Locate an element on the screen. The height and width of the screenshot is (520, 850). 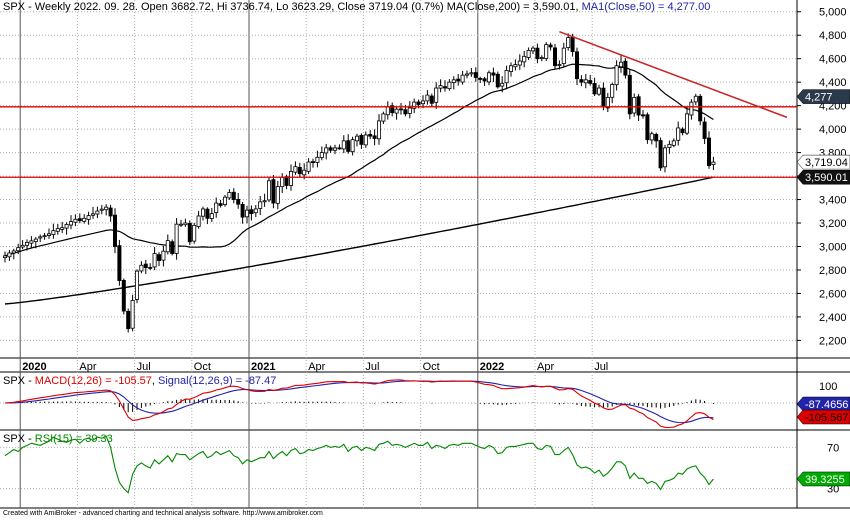
rsi-pane-title: SPX - RSI(15) = 39.33 is located at coordinates (58, 439).